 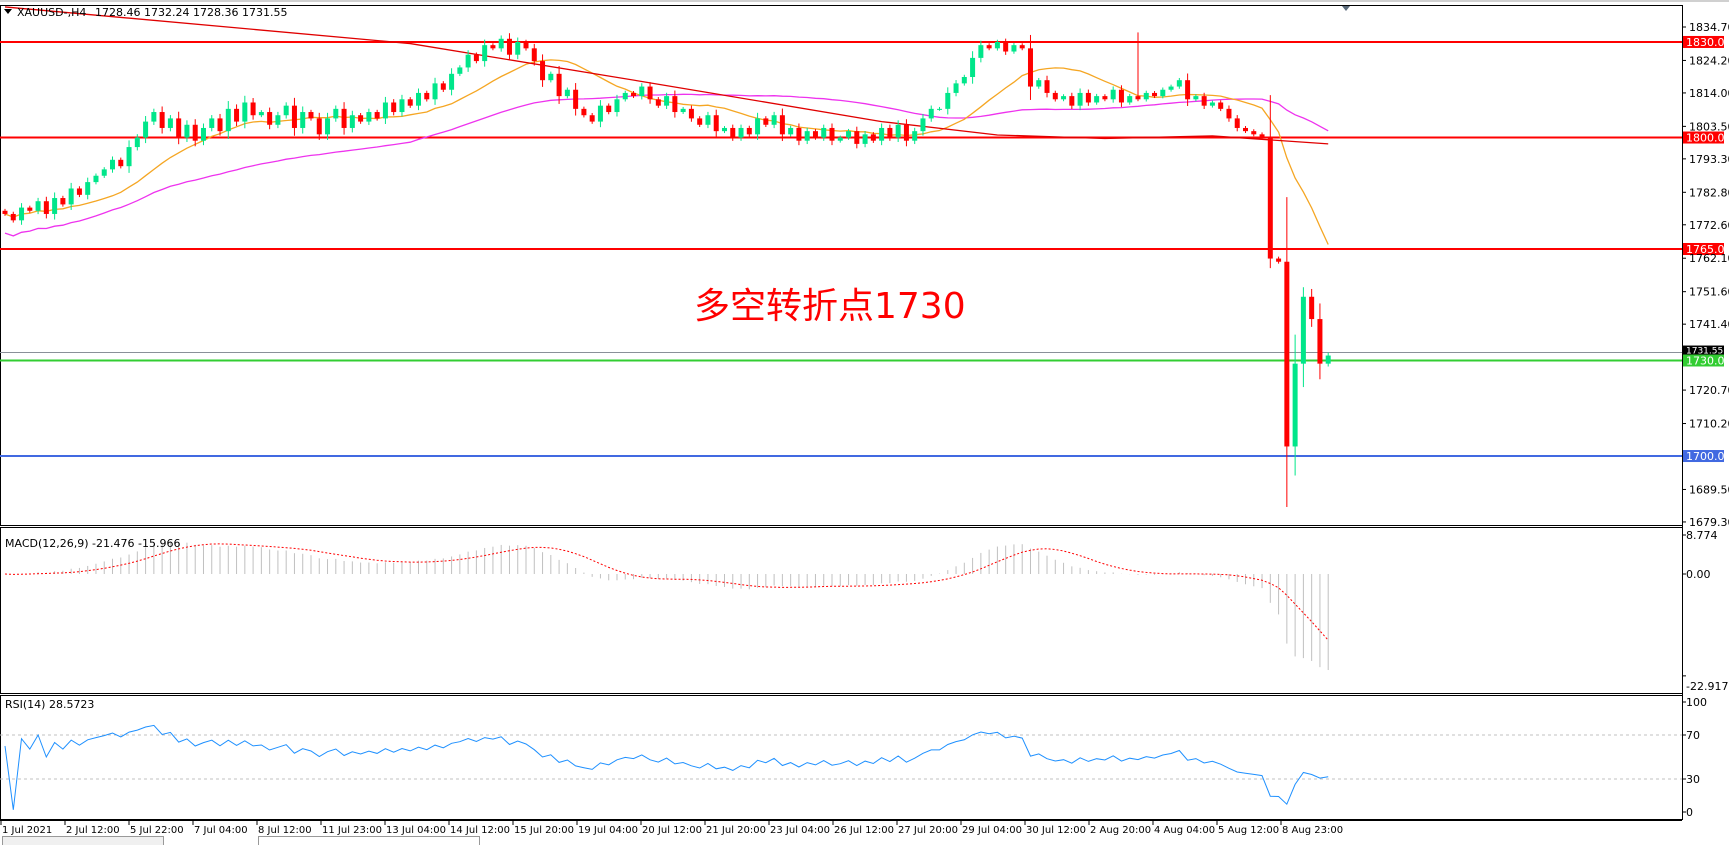 What do you see at coordinates (27, 830) in the screenshot?
I see `time-label: 1 Jul 2021` at bounding box center [27, 830].